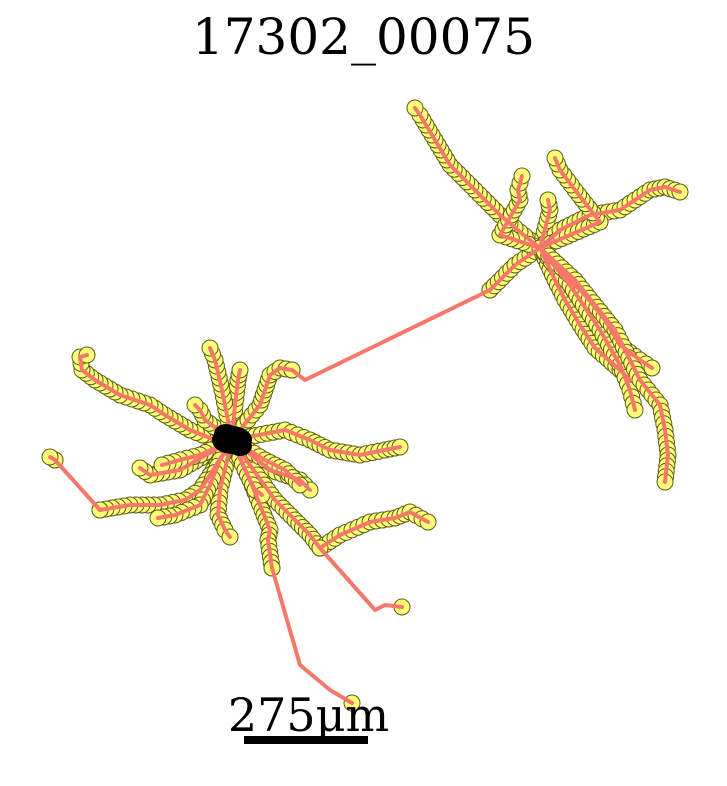 Image resolution: width=727 pixels, height=786 pixels. What do you see at coordinates (240, 446) in the screenshot?
I see `soma-blob` at bounding box center [240, 446].